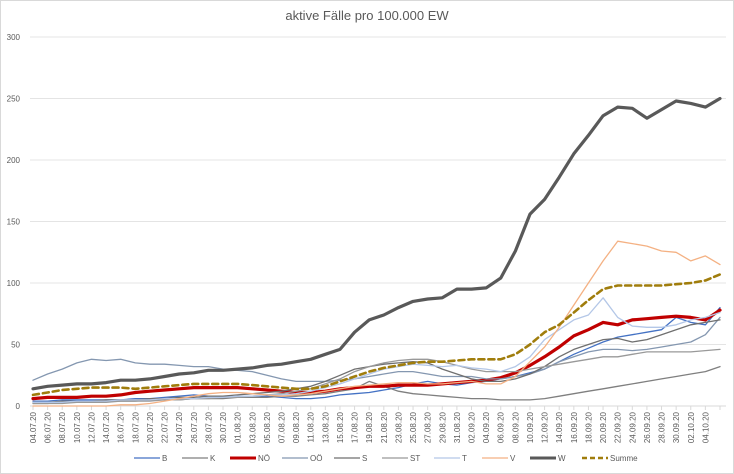 The width and height of the screenshot is (734, 474). What do you see at coordinates (121, 427) in the screenshot?
I see `x-tick-label: 16.07.20` at bounding box center [121, 427].